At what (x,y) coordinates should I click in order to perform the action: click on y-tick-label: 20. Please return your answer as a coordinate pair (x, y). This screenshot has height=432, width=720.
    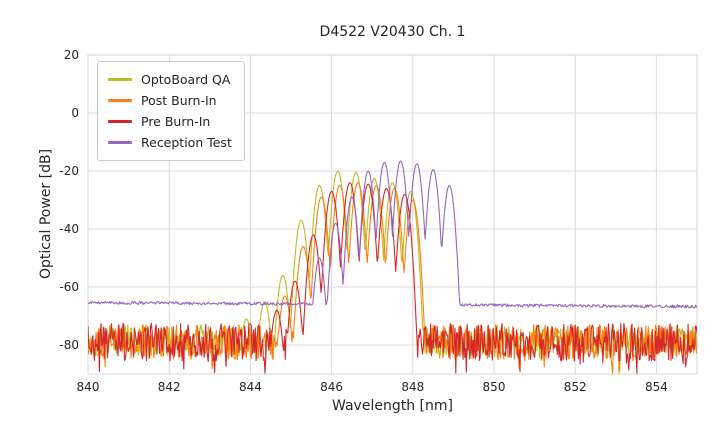
    Looking at the image, I should click on (71, 55).